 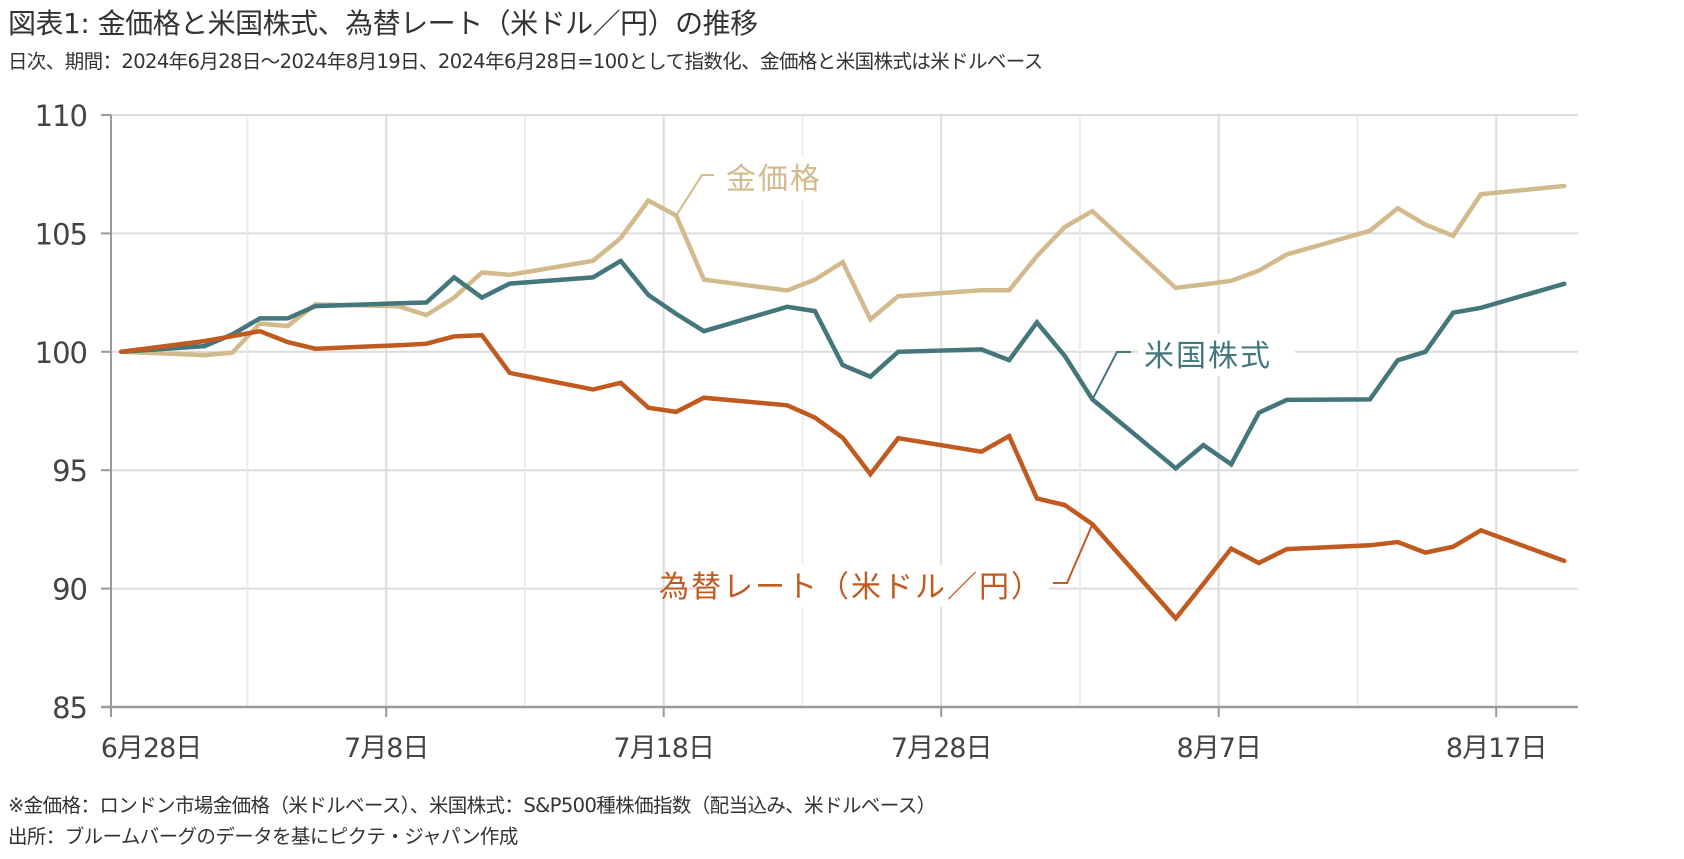 I want to click on x-tick-label: 7月28日, so click(x=941, y=748).